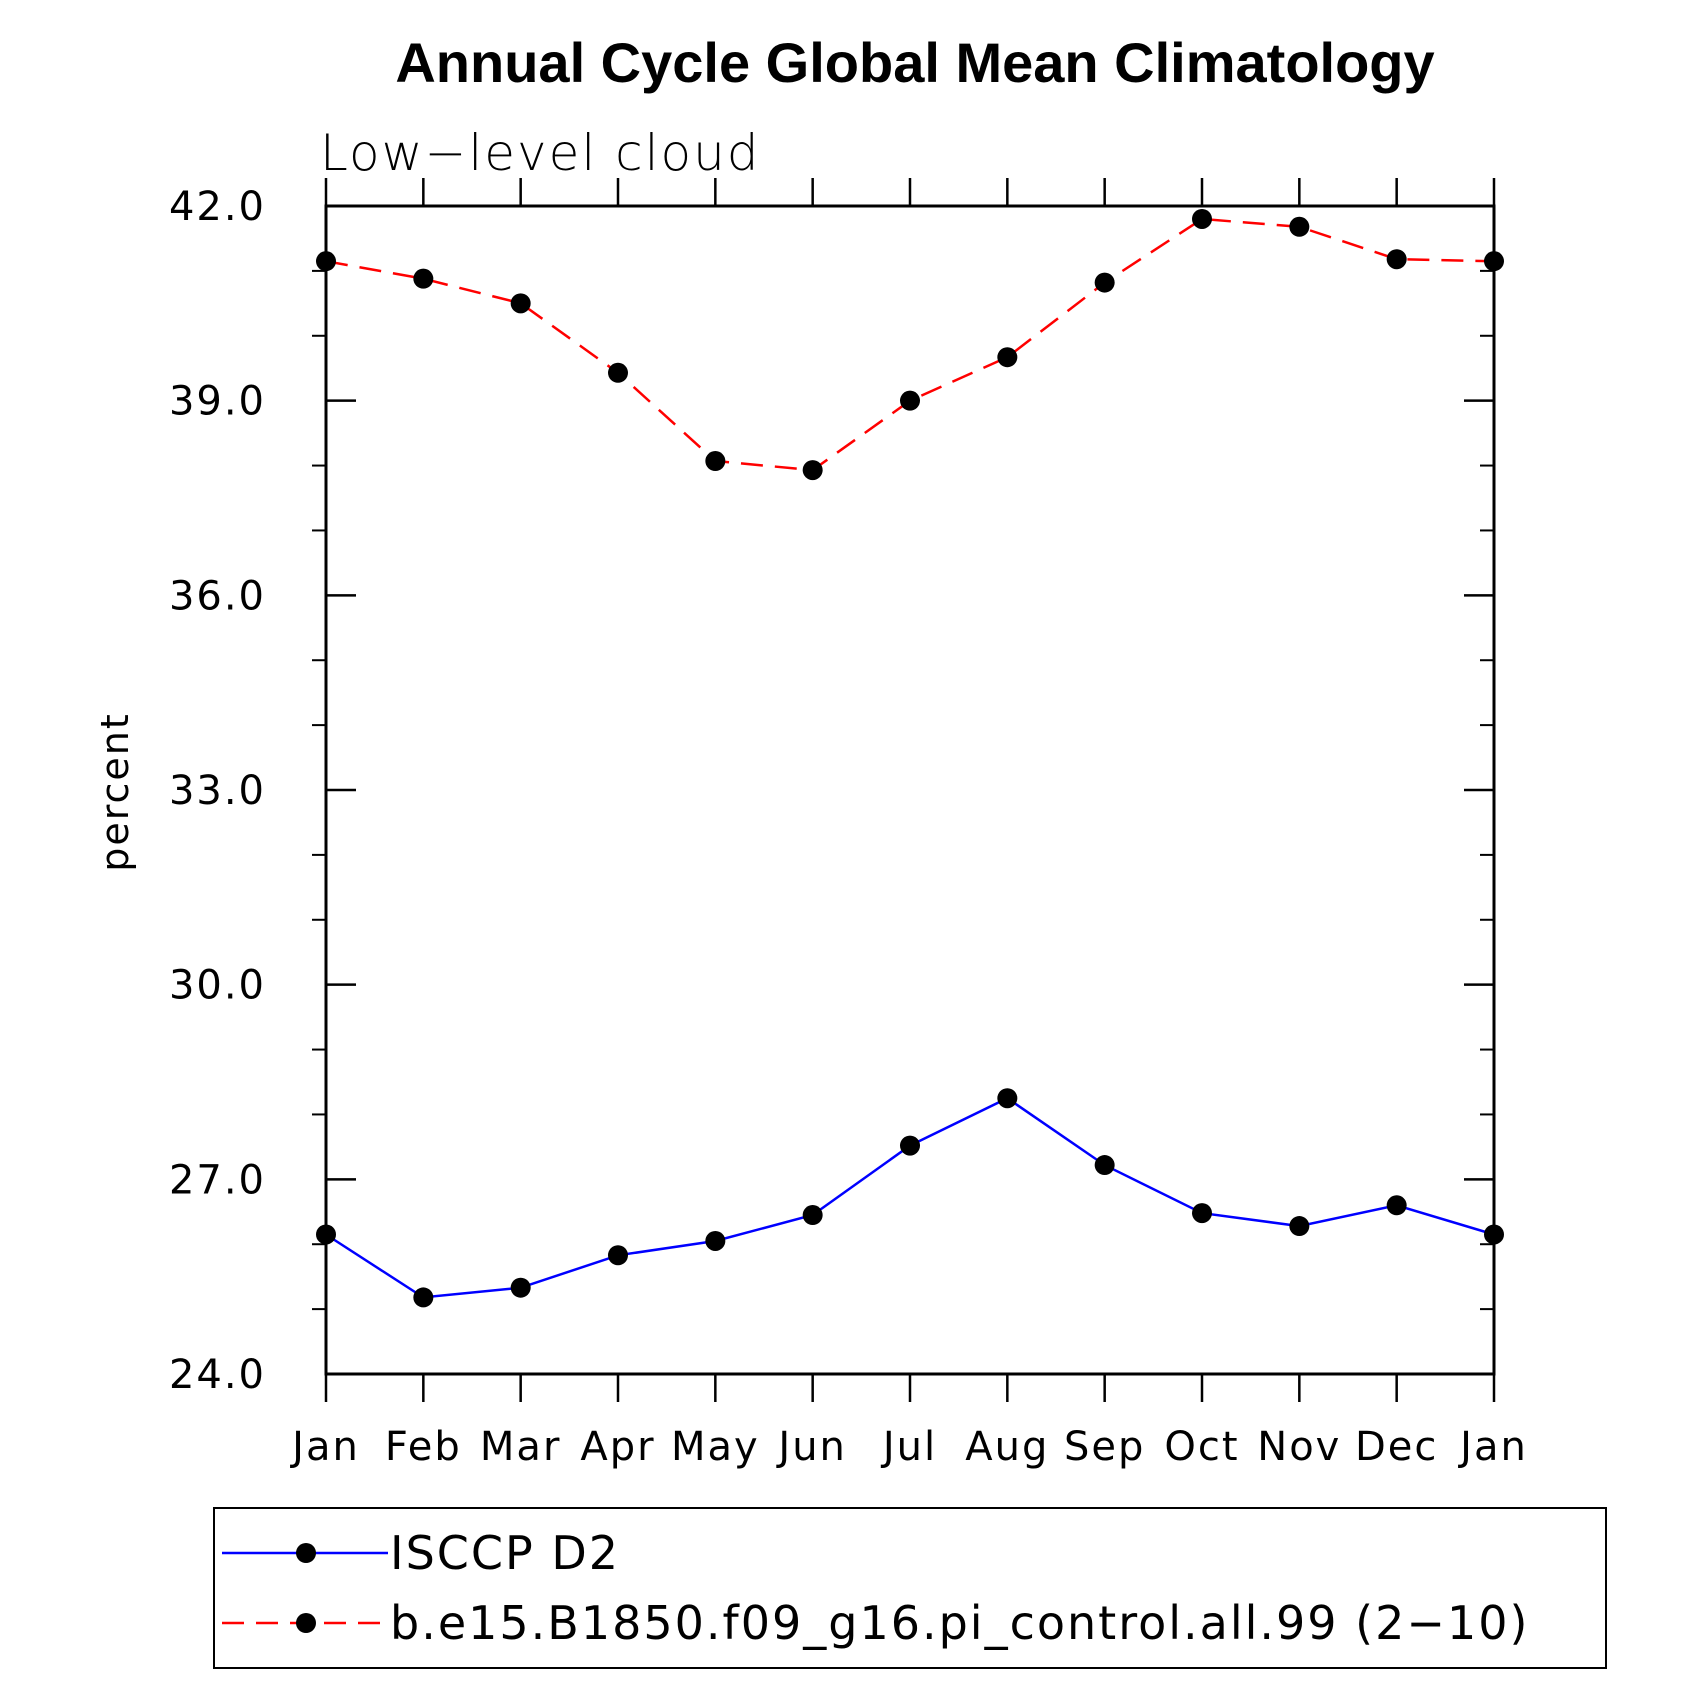 Image resolution: width=1691 pixels, height=1691 pixels. What do you see at coordinates (324, 1447) in the screenshot?
I see `x-tick-label-0: Jan` at bounding box center [324, 1447].